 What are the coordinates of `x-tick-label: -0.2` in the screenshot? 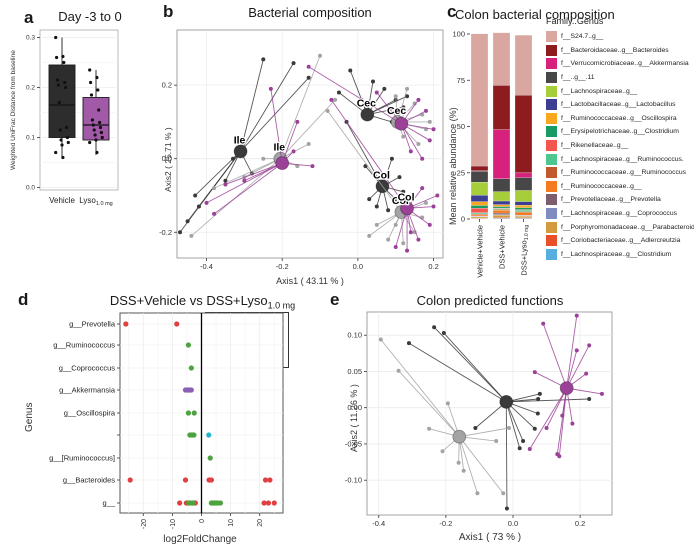 It's located at (445, 523).